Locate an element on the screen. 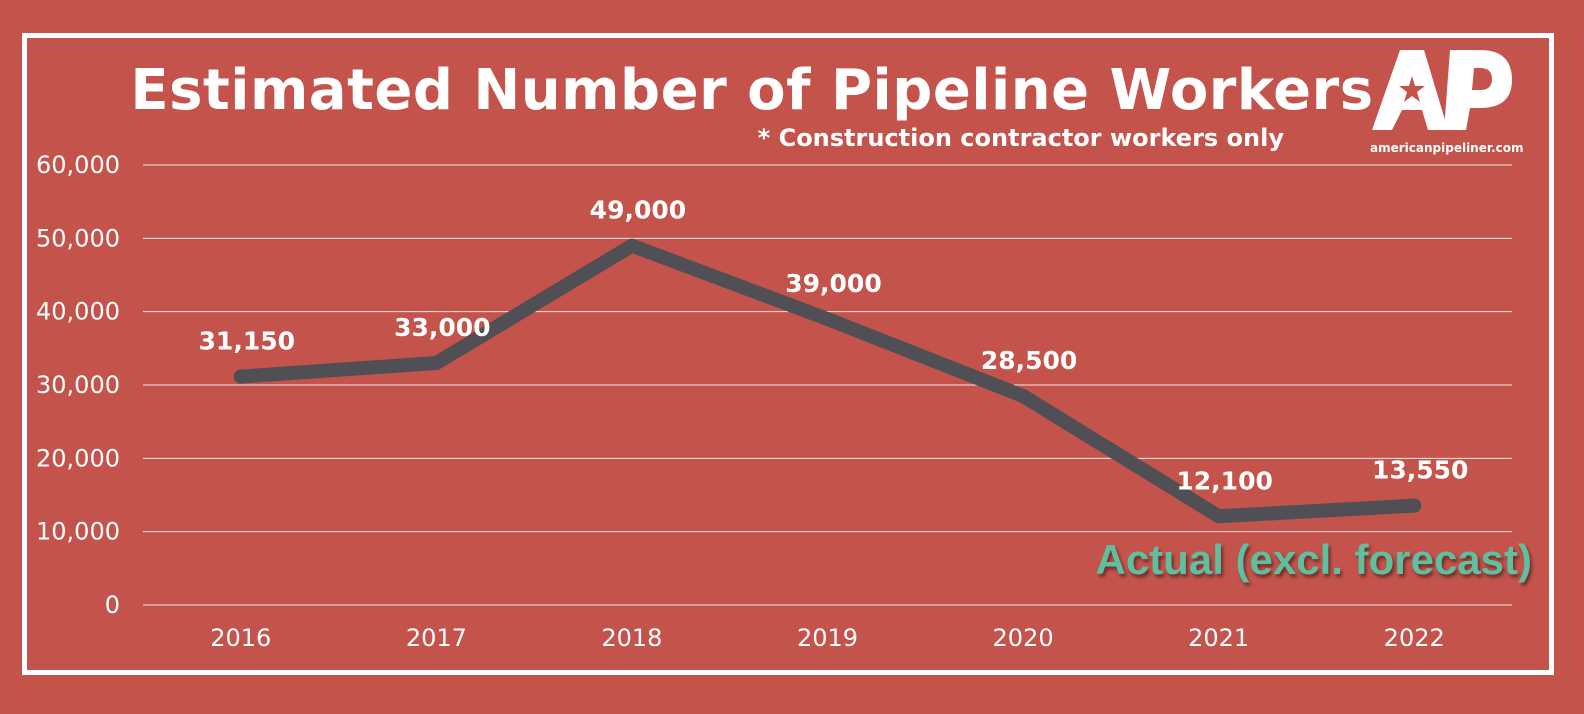  ap-logo-icon: AP is located at coordinates (1442, 90).